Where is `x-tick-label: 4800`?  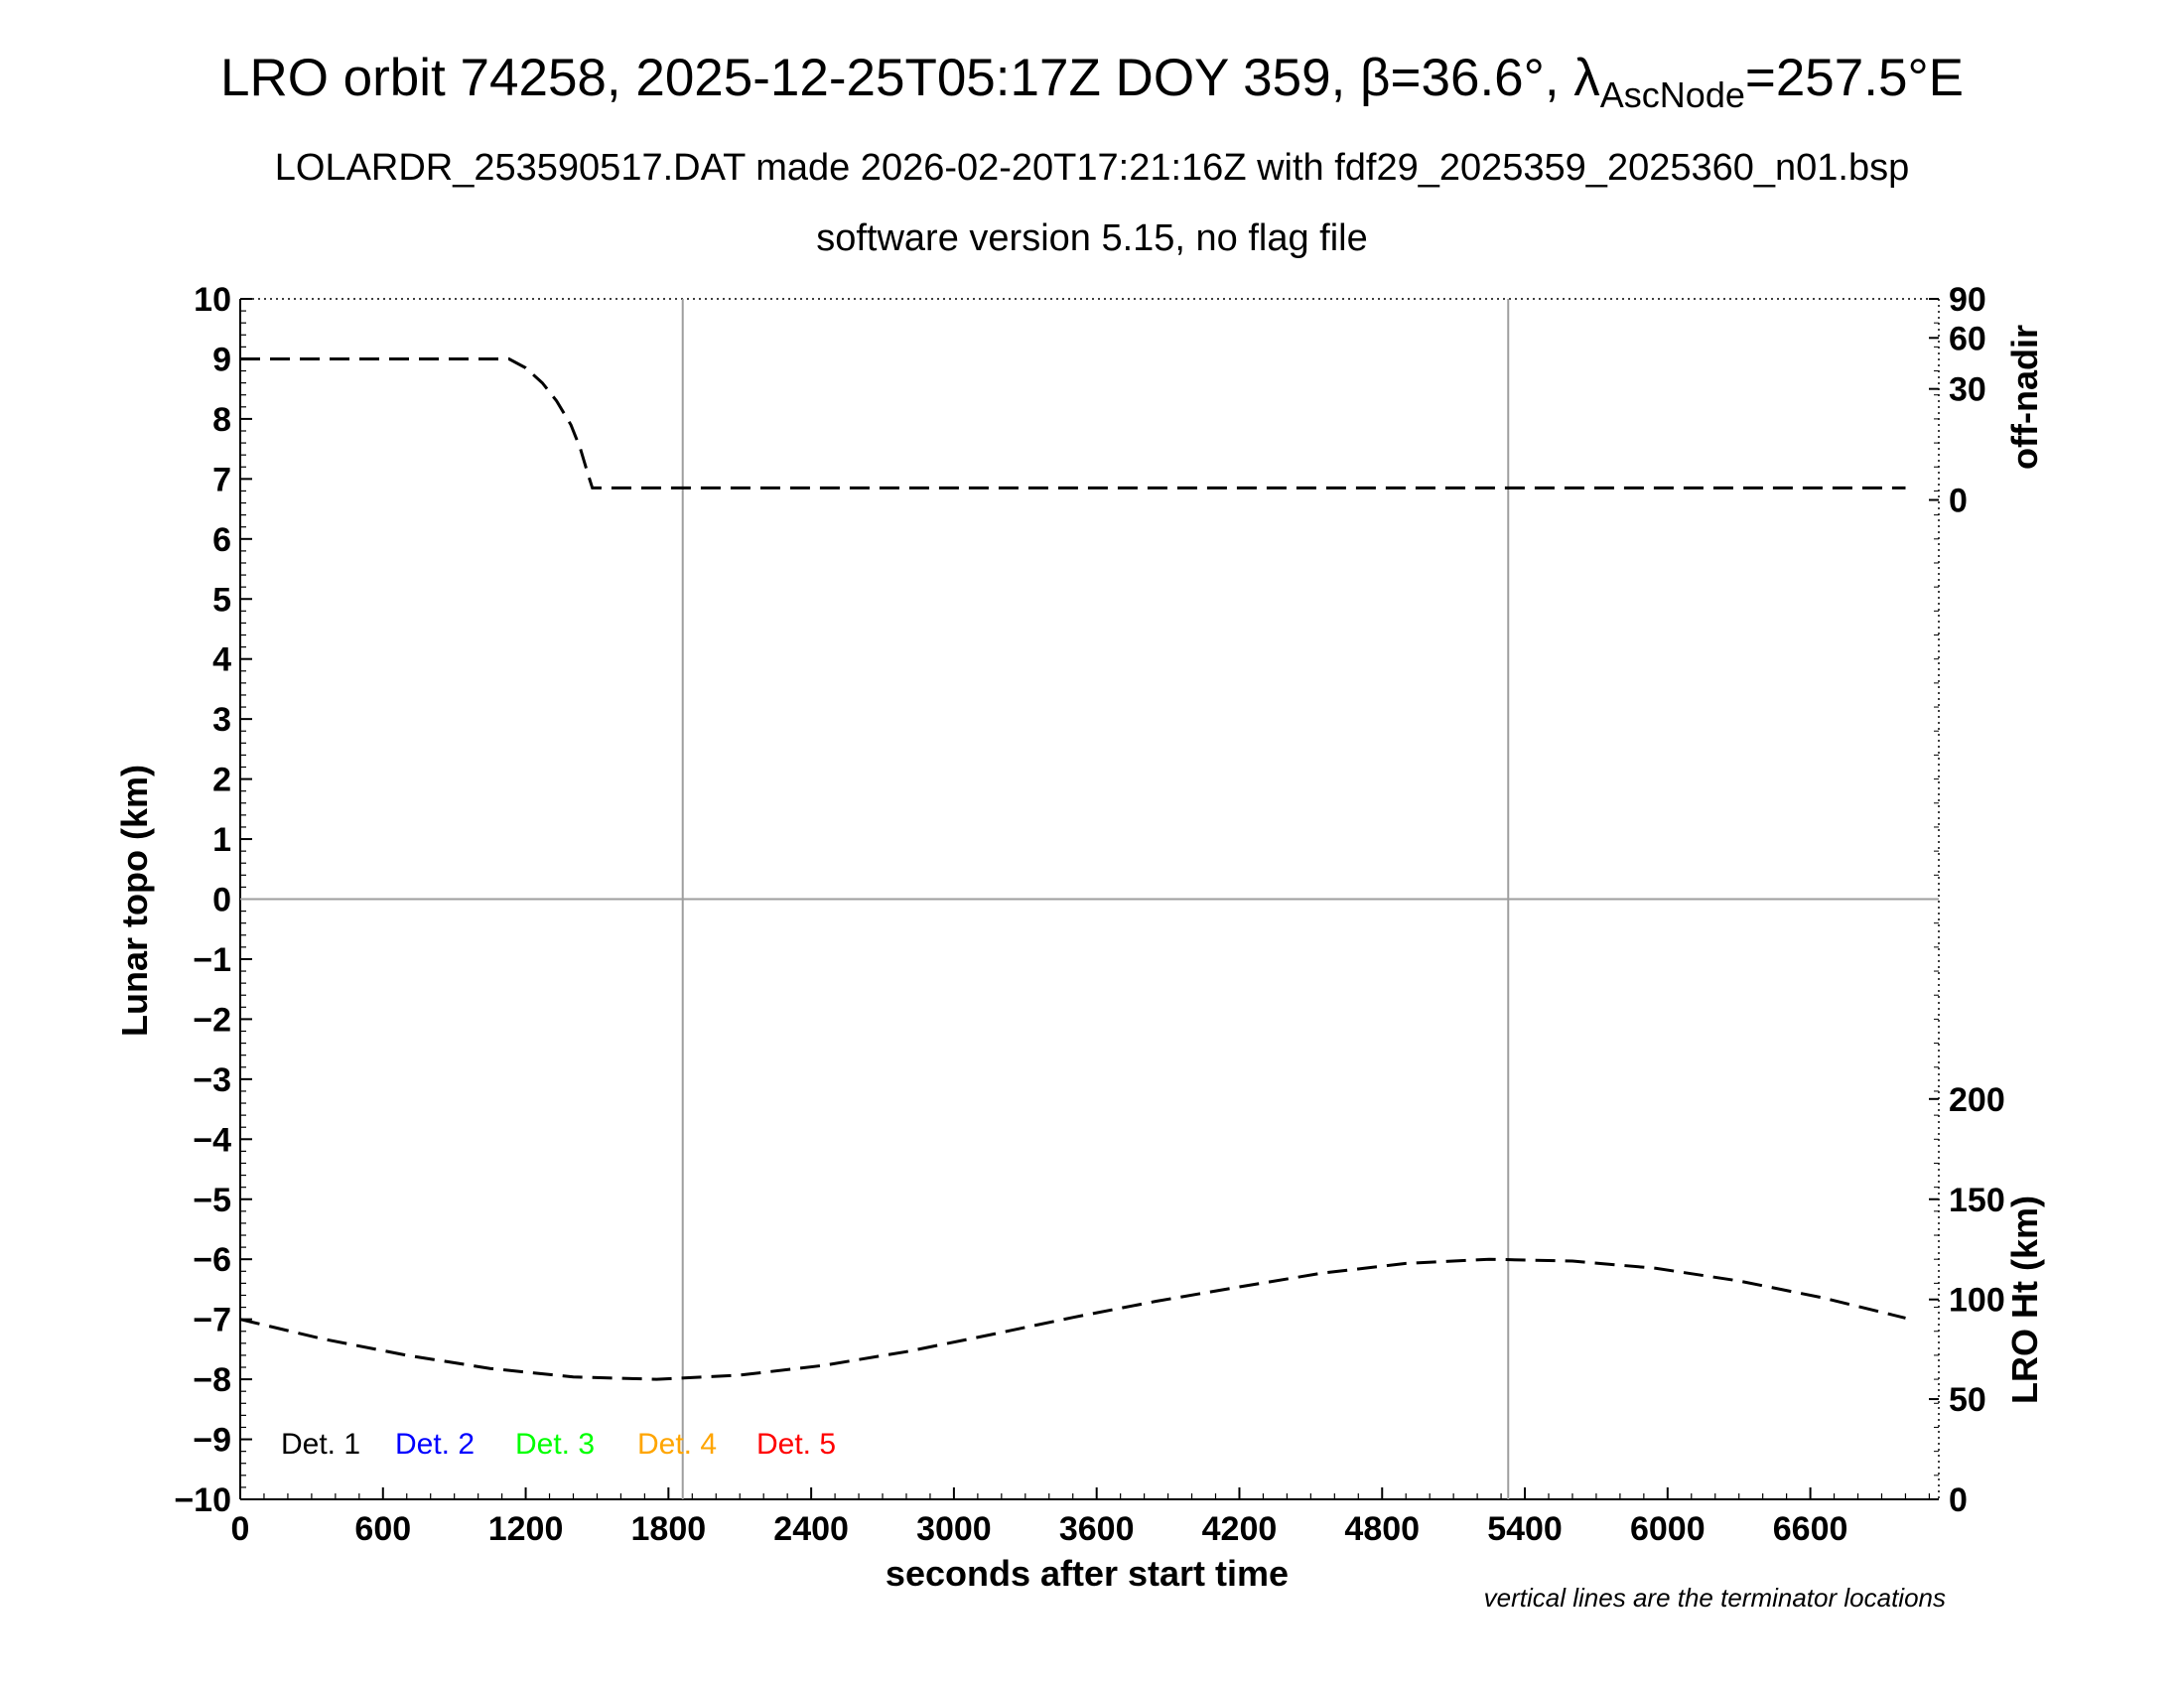 x-tick-label: 4800 is located at coordinates (1382, 1529).